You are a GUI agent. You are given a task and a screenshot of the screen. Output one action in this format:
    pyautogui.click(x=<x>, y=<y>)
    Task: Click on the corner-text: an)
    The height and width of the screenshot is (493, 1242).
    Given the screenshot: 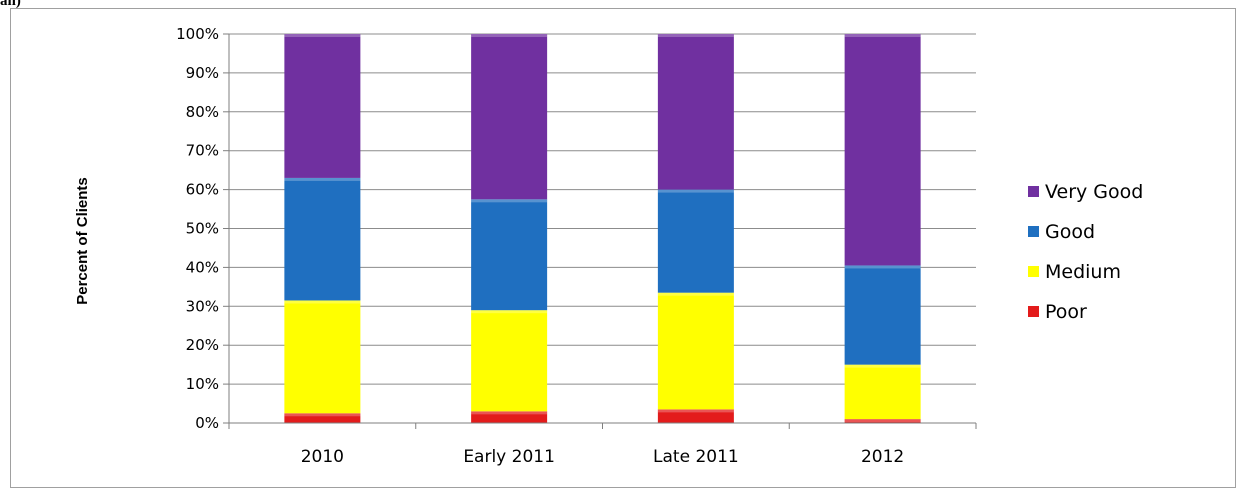 What is the action you would take?
    pyautogui.click(x=10, y=4)
    